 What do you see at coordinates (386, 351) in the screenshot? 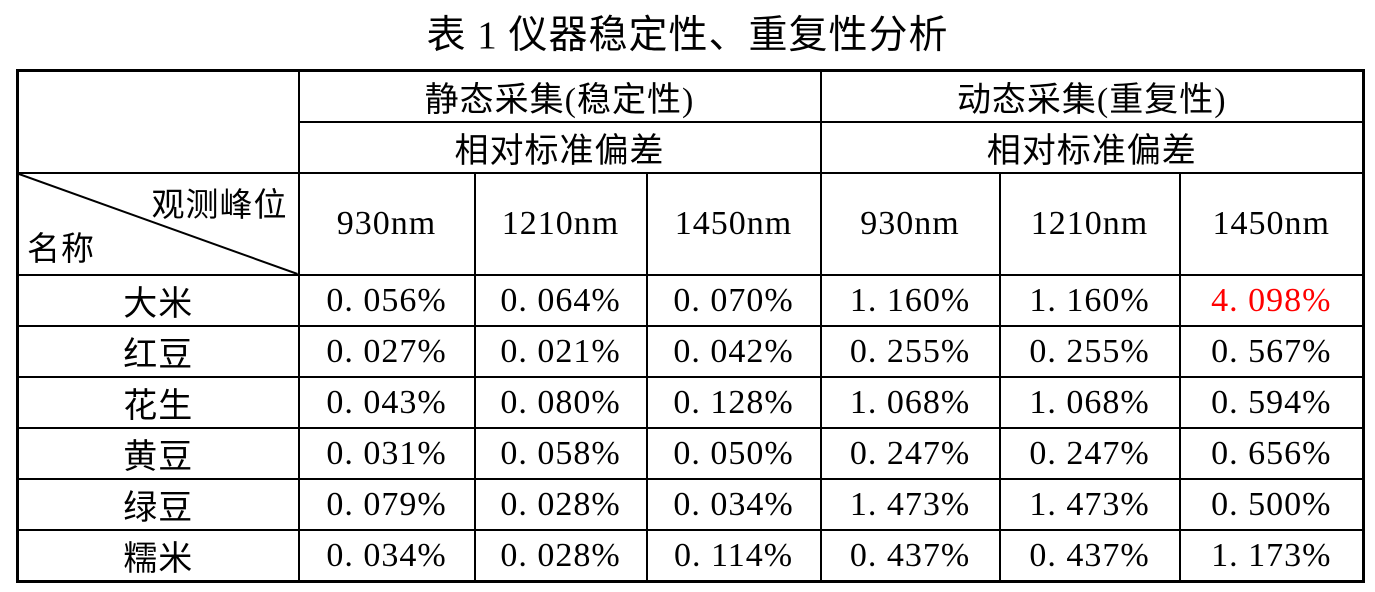
I see `value-cell: 0. 027%` at bounding box center [386, 351].